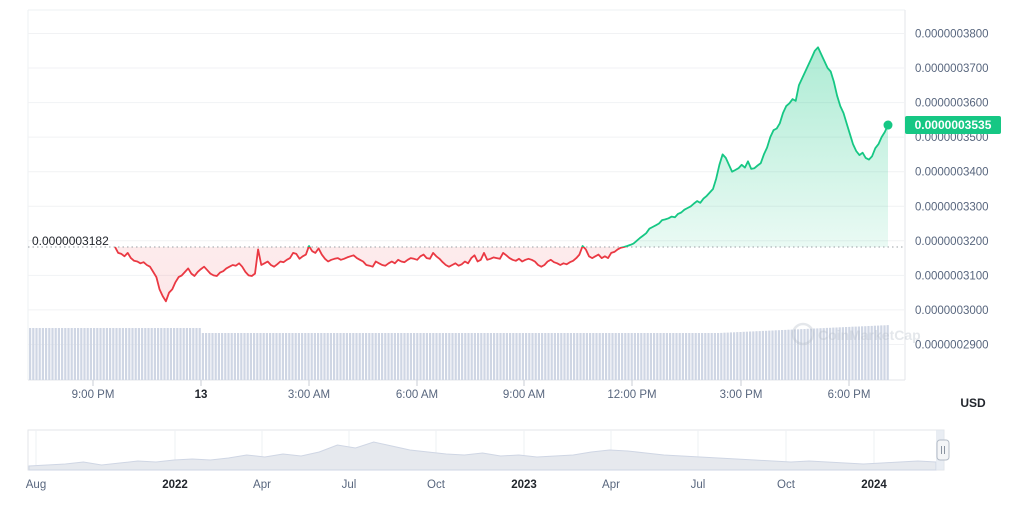 The height and width of the screenshot is (513, 1027). Describe the element at coordinates (201, 395) in the screenshot. I see `x-tick-label: 13` at that location.